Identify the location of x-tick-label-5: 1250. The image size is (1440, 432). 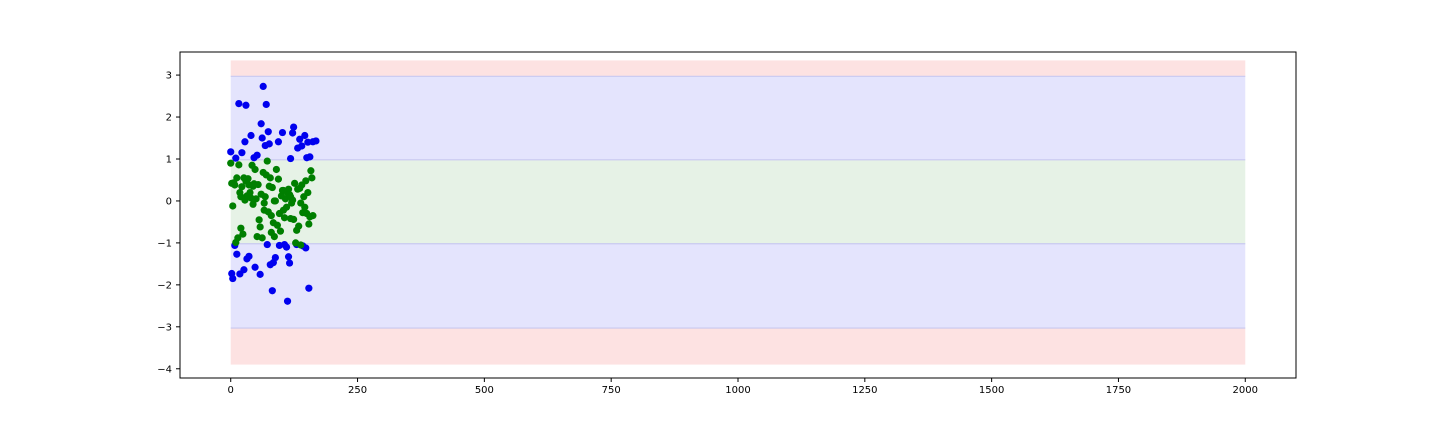
(864, 390).